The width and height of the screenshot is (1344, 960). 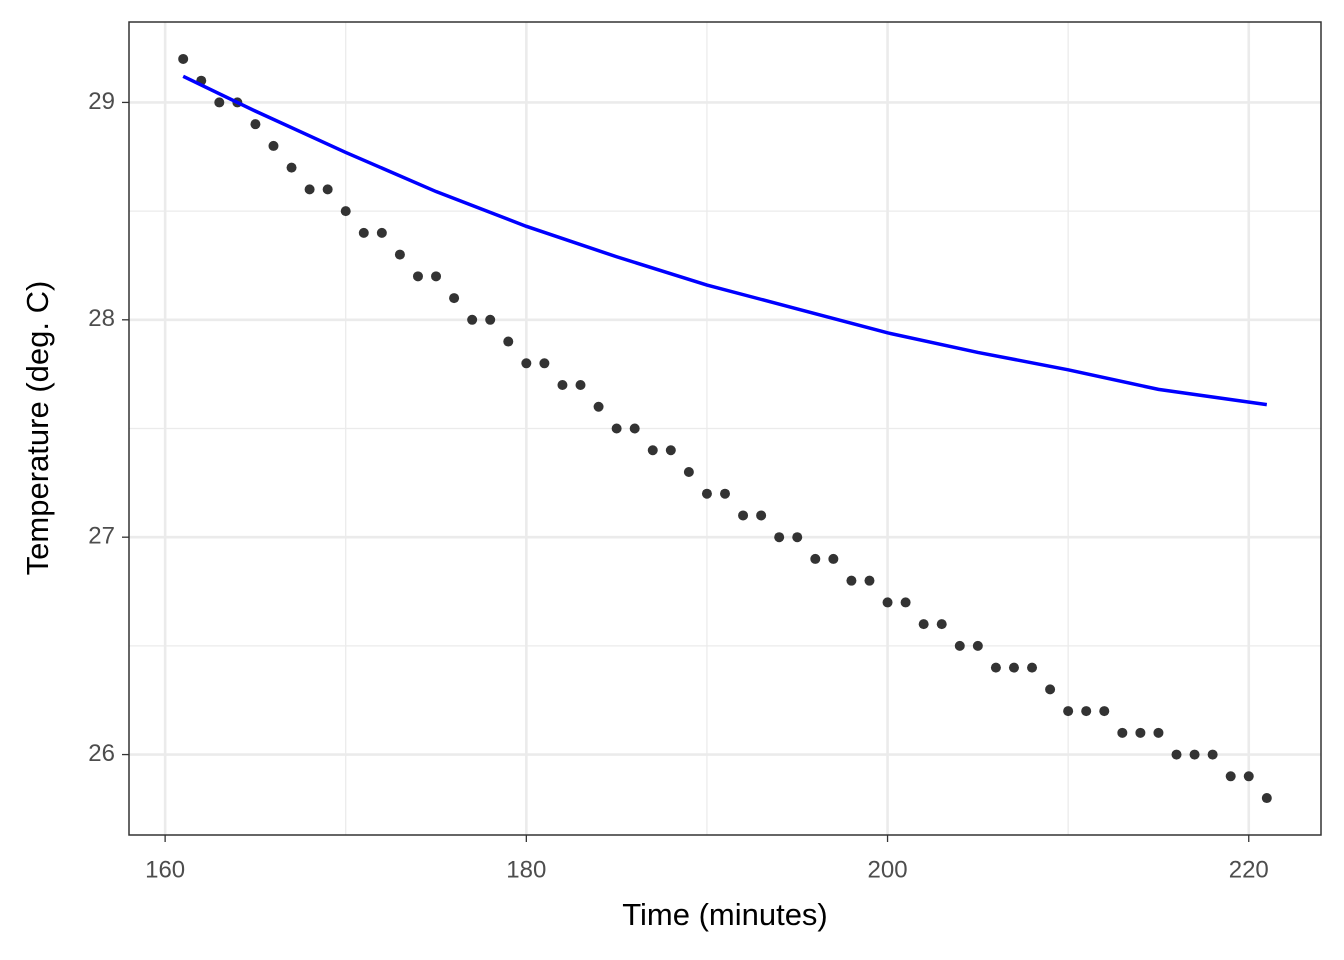 What do you see at coordinates (101, 318) in the screenshot?
I see `y-tick-label: 28` at bounding box center [101, 318].